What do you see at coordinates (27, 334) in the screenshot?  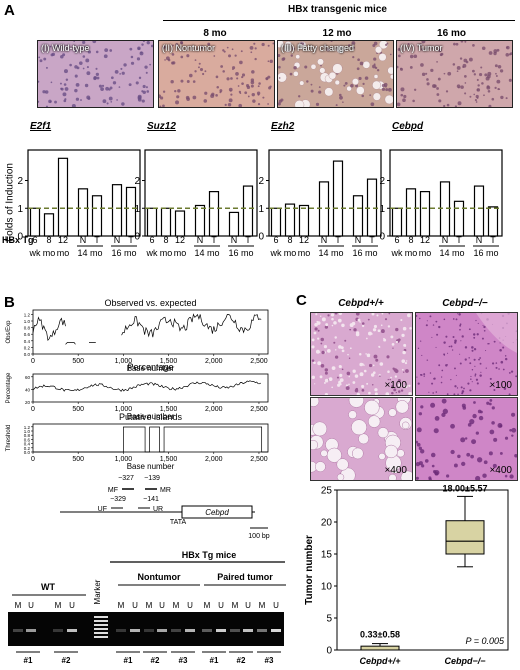 I see `y-tick-label: 0.6` at bounding box center [27, 334].